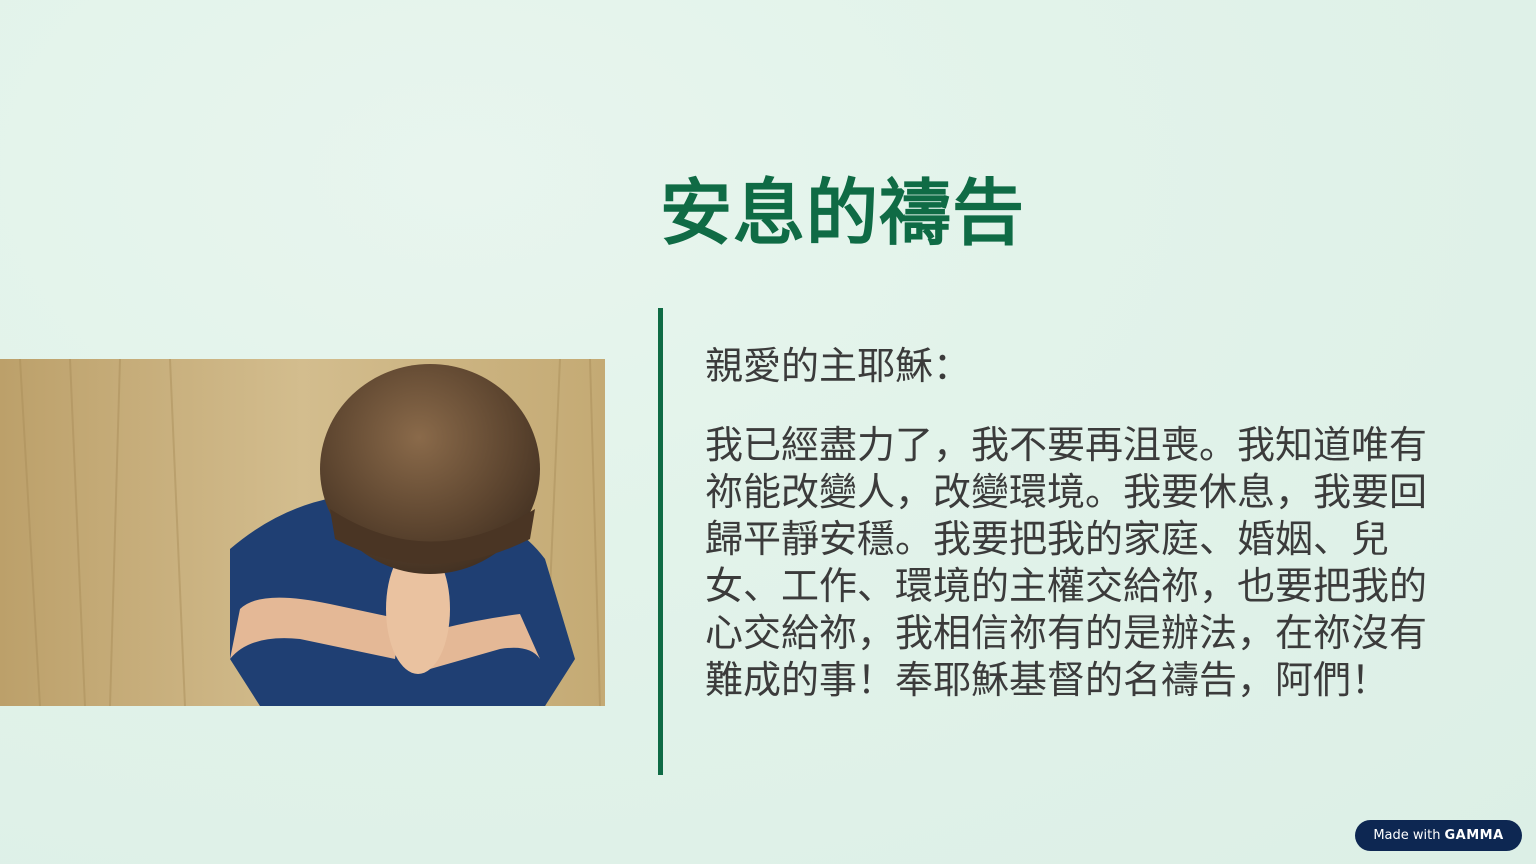 Image resolution: width=1536 pixels, height=864 pixels. I want to click on gamma-logo-text: GAMMA, so click(1474, 835).